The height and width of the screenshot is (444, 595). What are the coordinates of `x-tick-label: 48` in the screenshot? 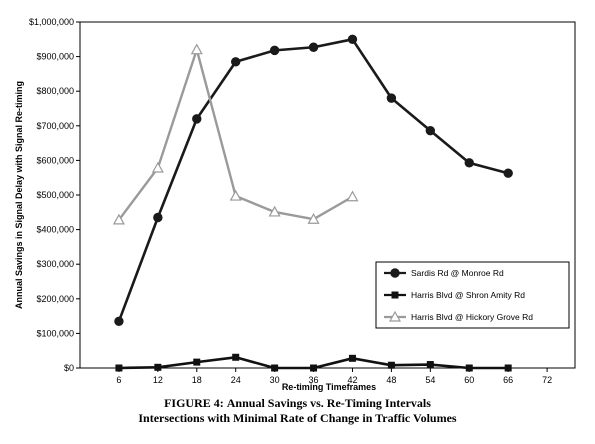 It's located at (391, 380).